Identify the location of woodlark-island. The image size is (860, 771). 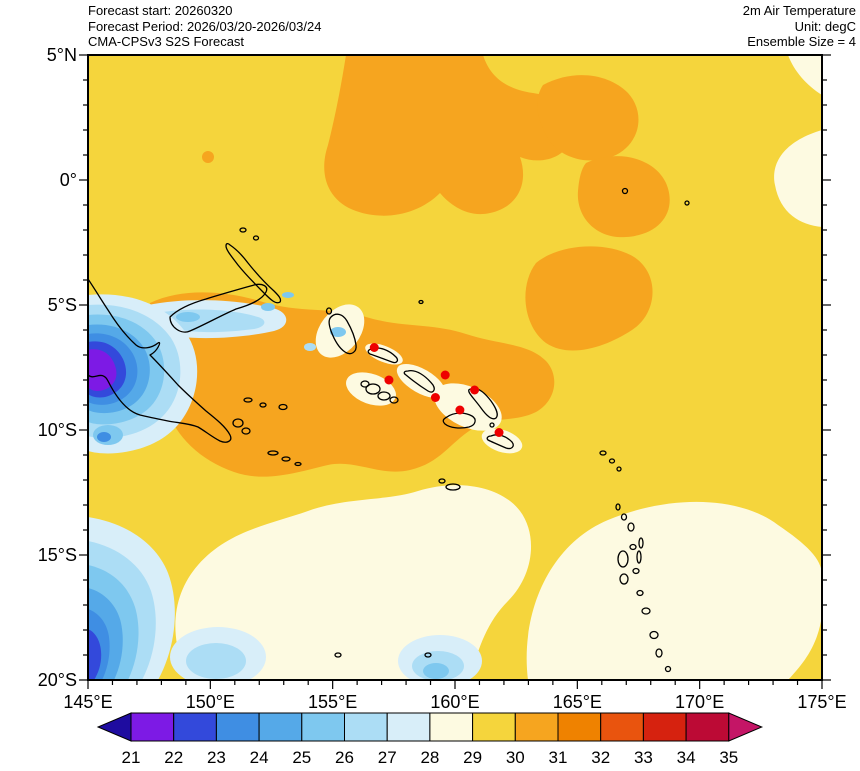
(283, 407).